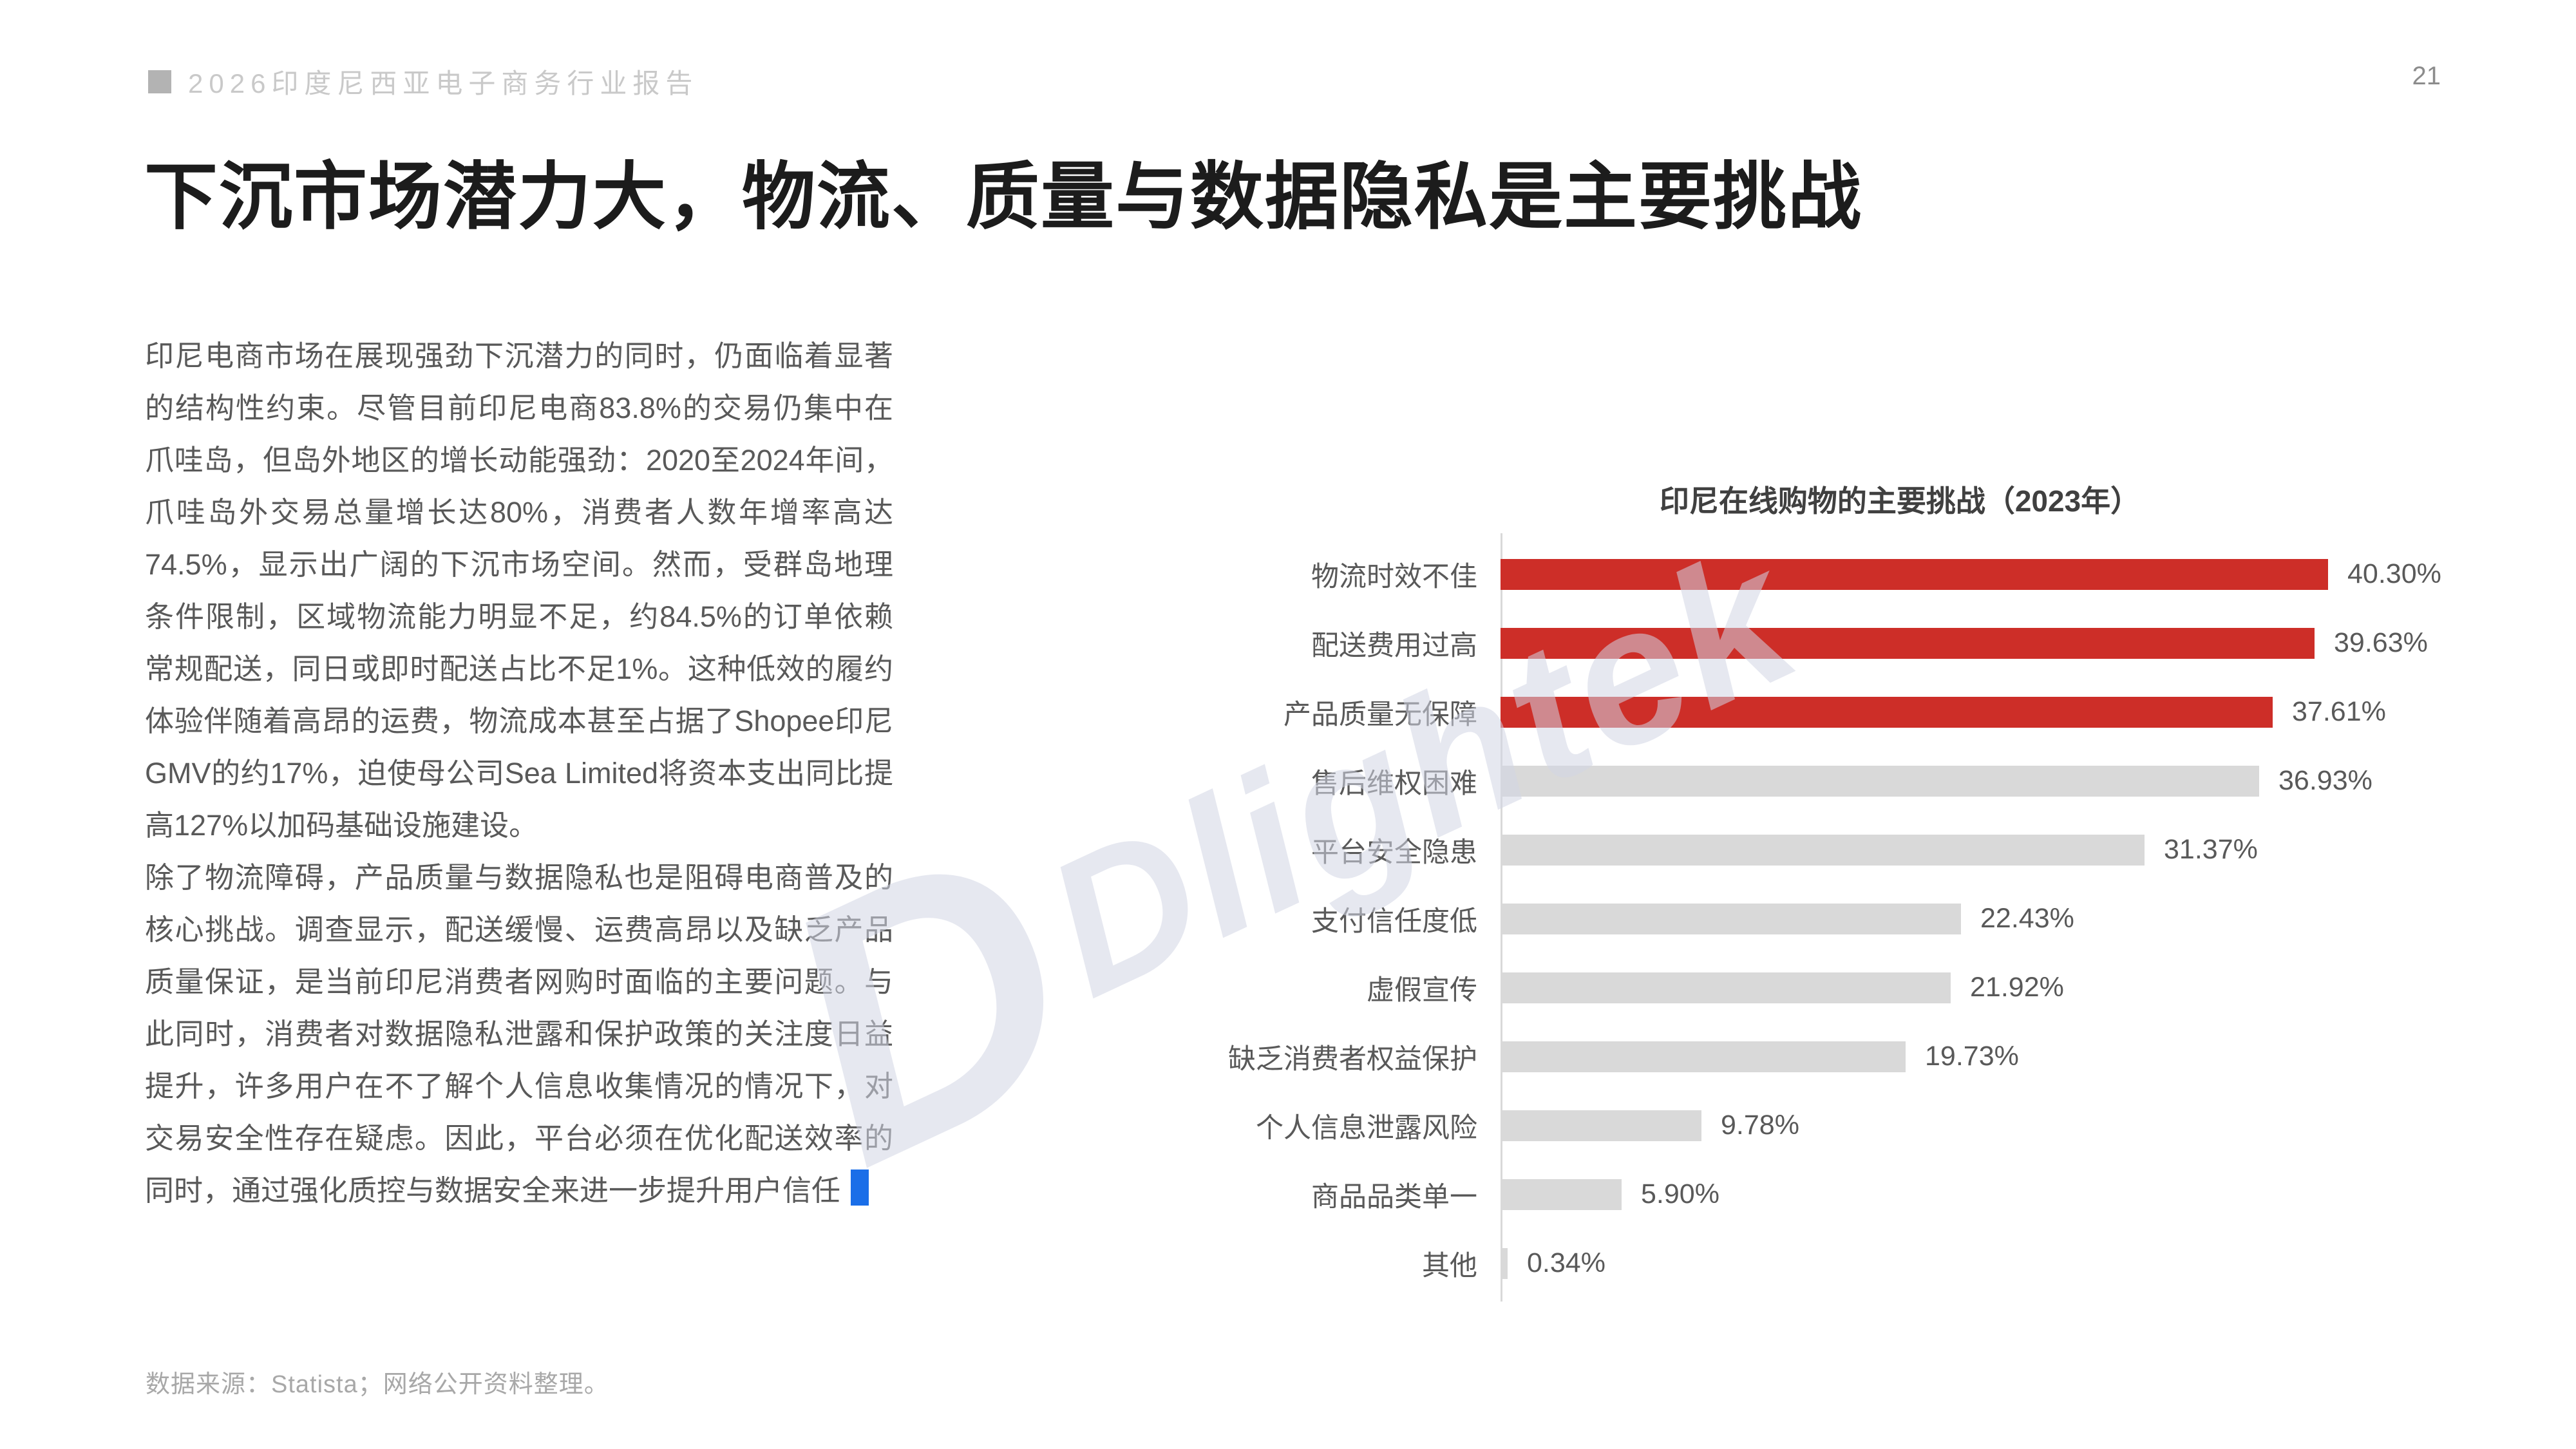 This screenshot has height=1449, width=2576. Describe the element at coordinates (1352, 1059) in the screenshot. I see `category-label: 缺乏消费者权益保护` at that location.